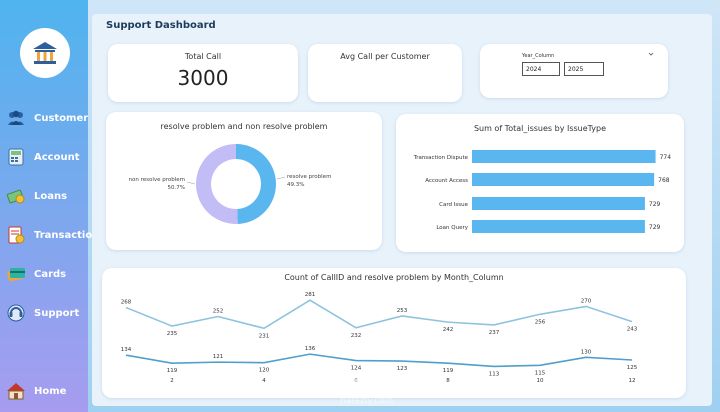  What do you see at coordinates (632, 330) in the screenshot?
I see `data-label: 243` at bounding box center [632, 330].